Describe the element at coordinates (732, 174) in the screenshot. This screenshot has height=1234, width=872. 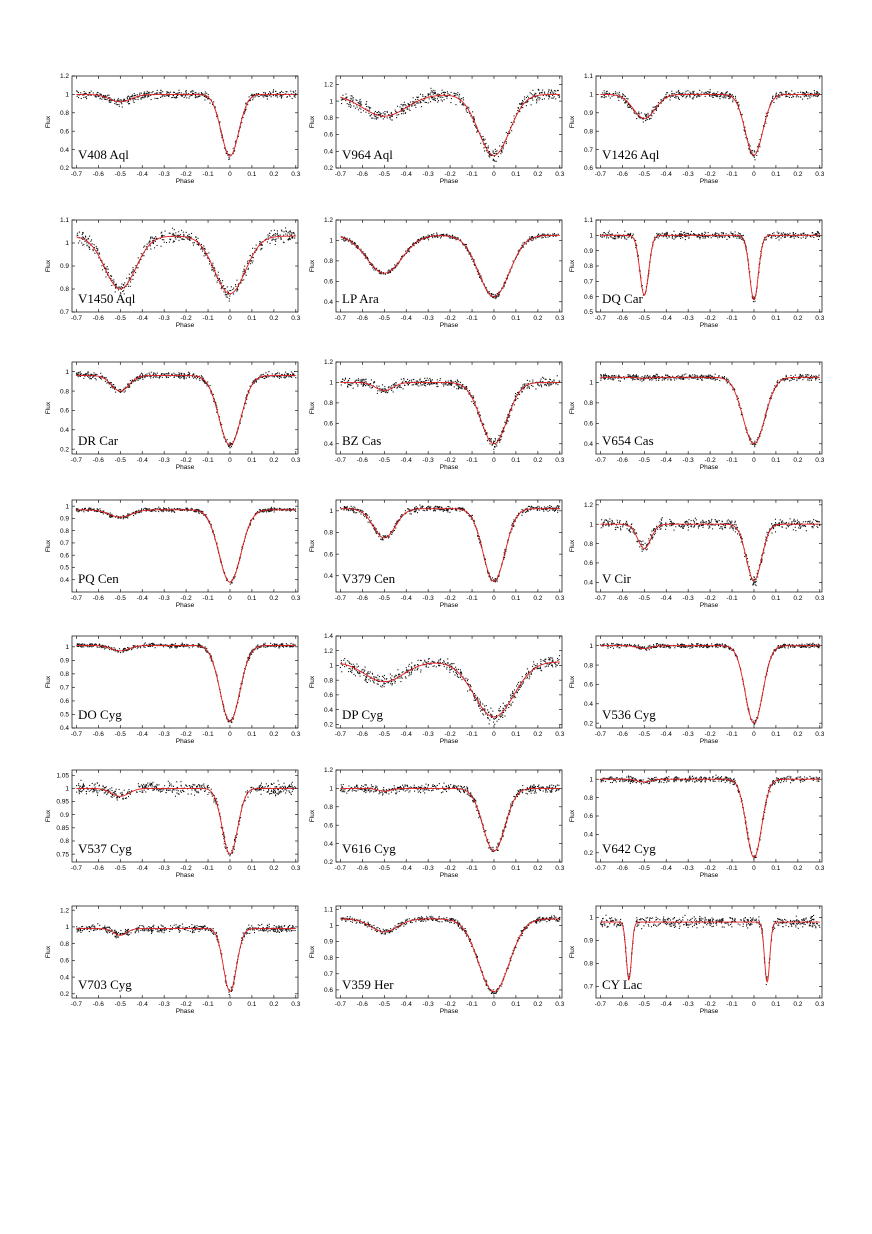
I see `x-tick-label: -0.1` at that location.